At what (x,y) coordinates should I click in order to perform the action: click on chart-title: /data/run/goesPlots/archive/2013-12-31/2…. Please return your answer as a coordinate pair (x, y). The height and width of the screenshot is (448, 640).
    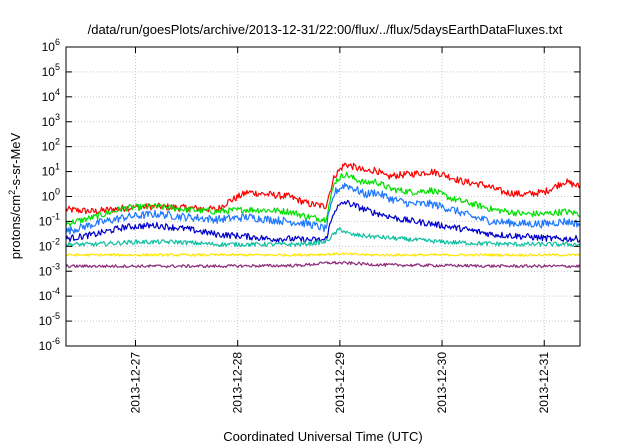
    Looking at the image, I should click on (325, 29).